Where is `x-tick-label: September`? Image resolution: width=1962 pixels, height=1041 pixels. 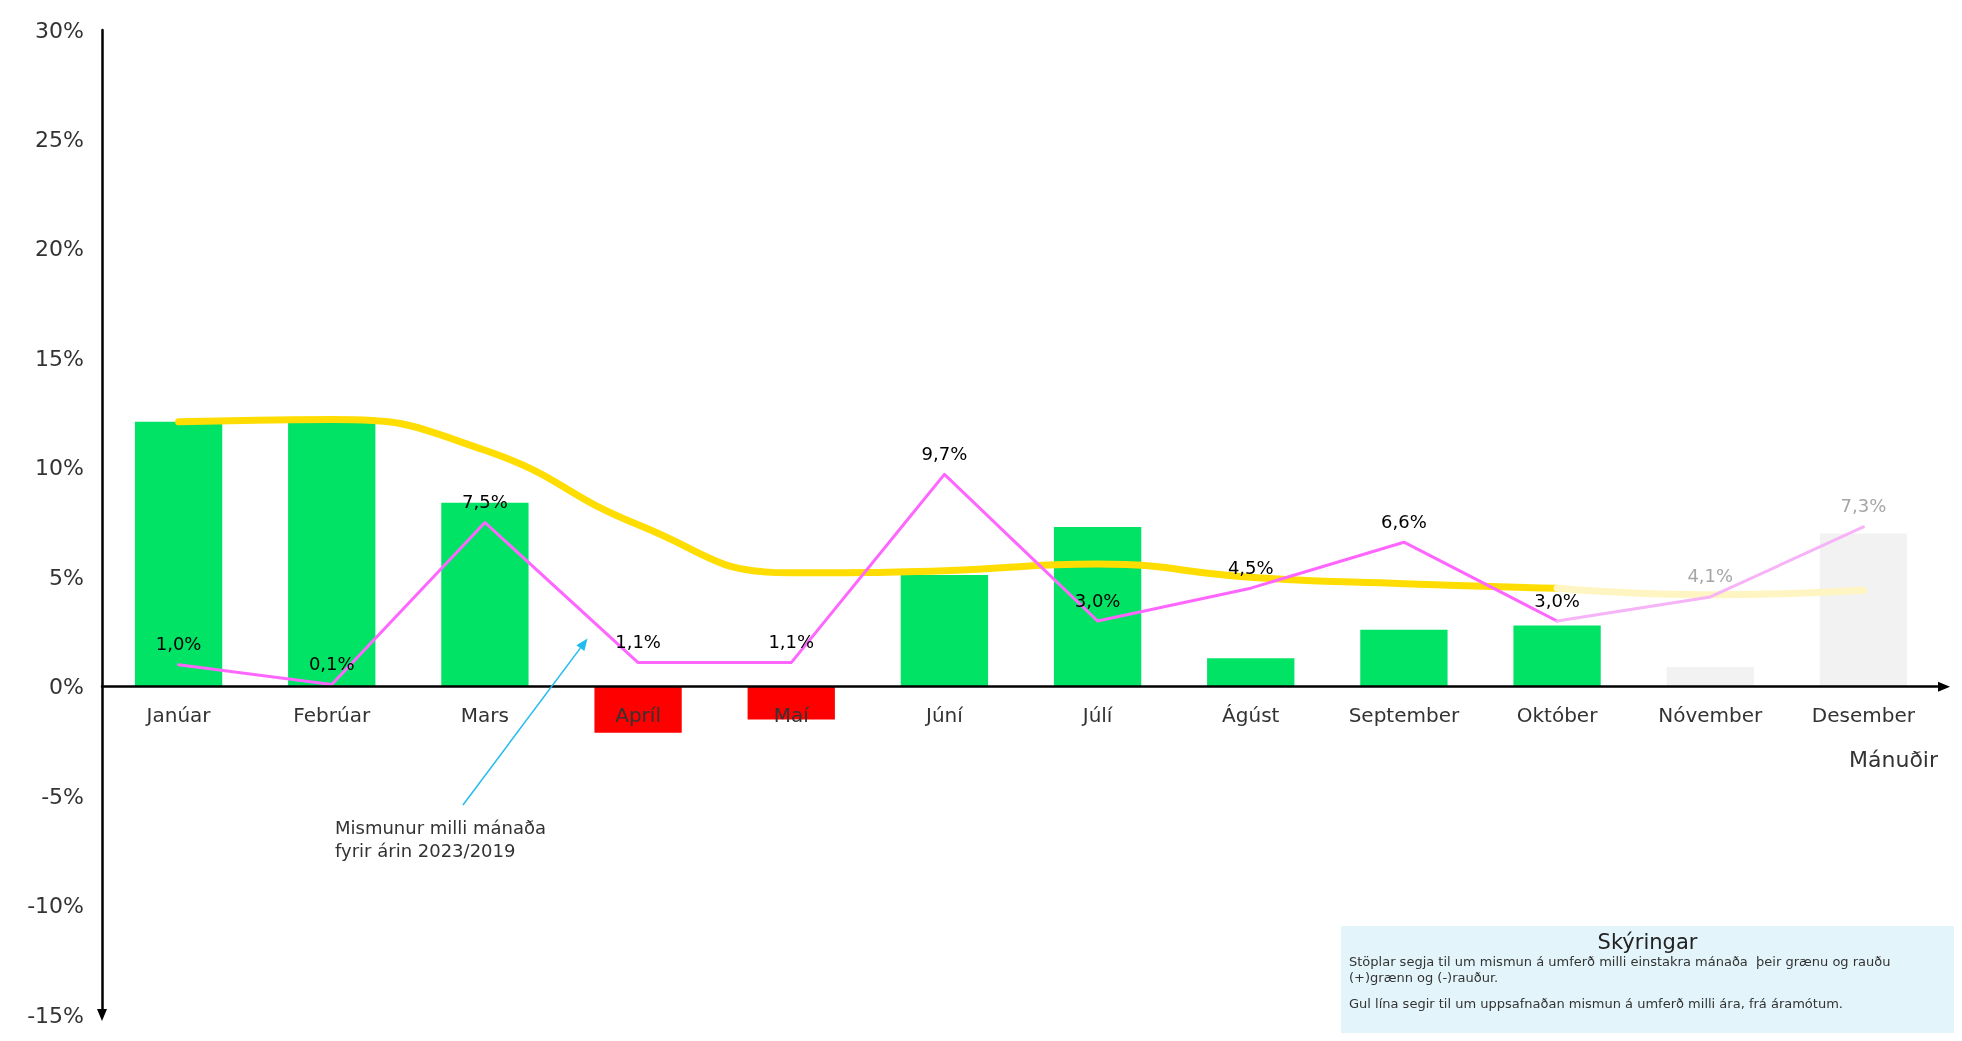
x-tick-label: September is located at coordinates (1404, 714).